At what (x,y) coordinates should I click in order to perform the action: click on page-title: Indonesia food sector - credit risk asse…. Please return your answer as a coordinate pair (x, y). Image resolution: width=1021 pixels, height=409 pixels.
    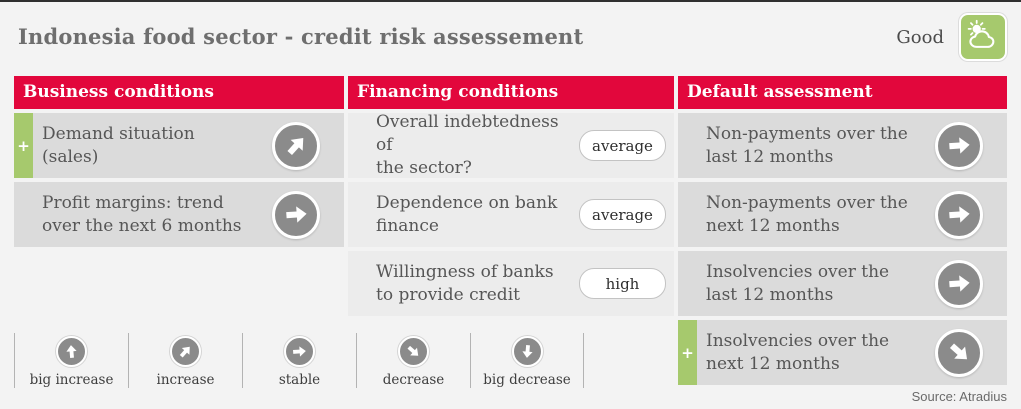
    Looking at the image, I should click on (301, 36).